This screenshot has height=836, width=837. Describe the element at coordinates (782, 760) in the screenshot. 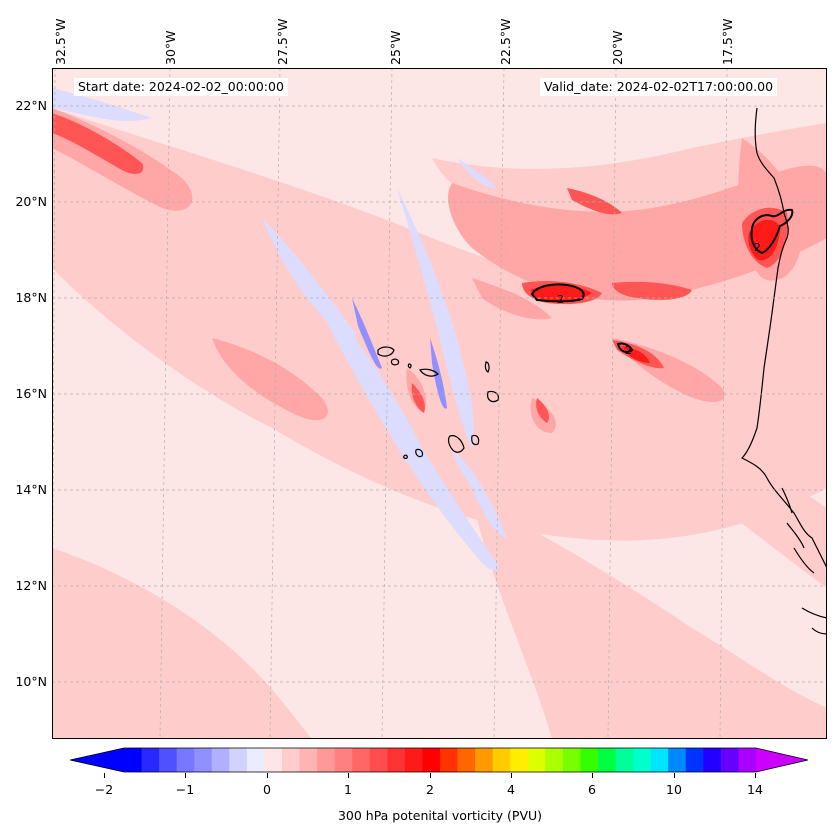

I see `colorbar-over-arrow` at that location.